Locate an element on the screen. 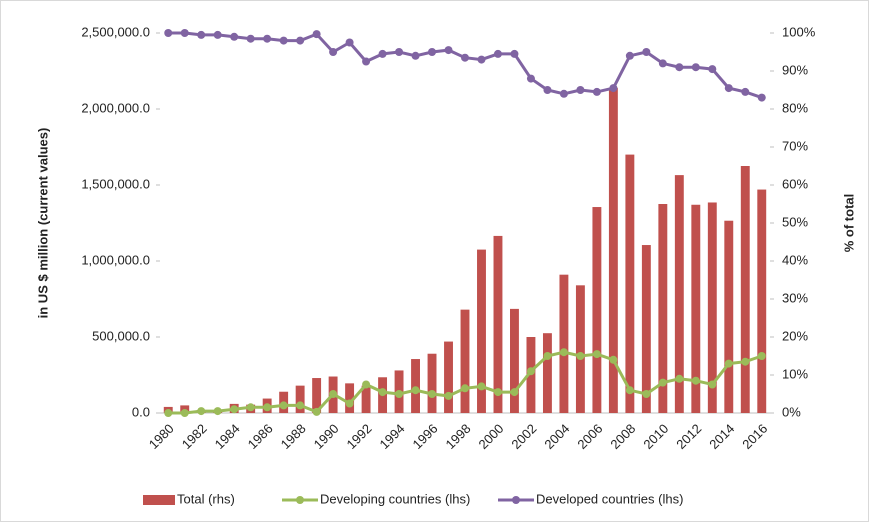 The image size is (870, 523). y2-axis-title: % of total is located at coordinates (848, 223).